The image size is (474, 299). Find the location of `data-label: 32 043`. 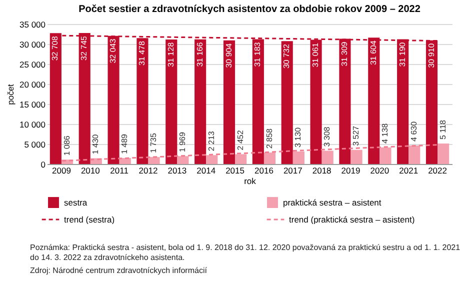

data-label: 32 043 is located at coordinates (113, 51).